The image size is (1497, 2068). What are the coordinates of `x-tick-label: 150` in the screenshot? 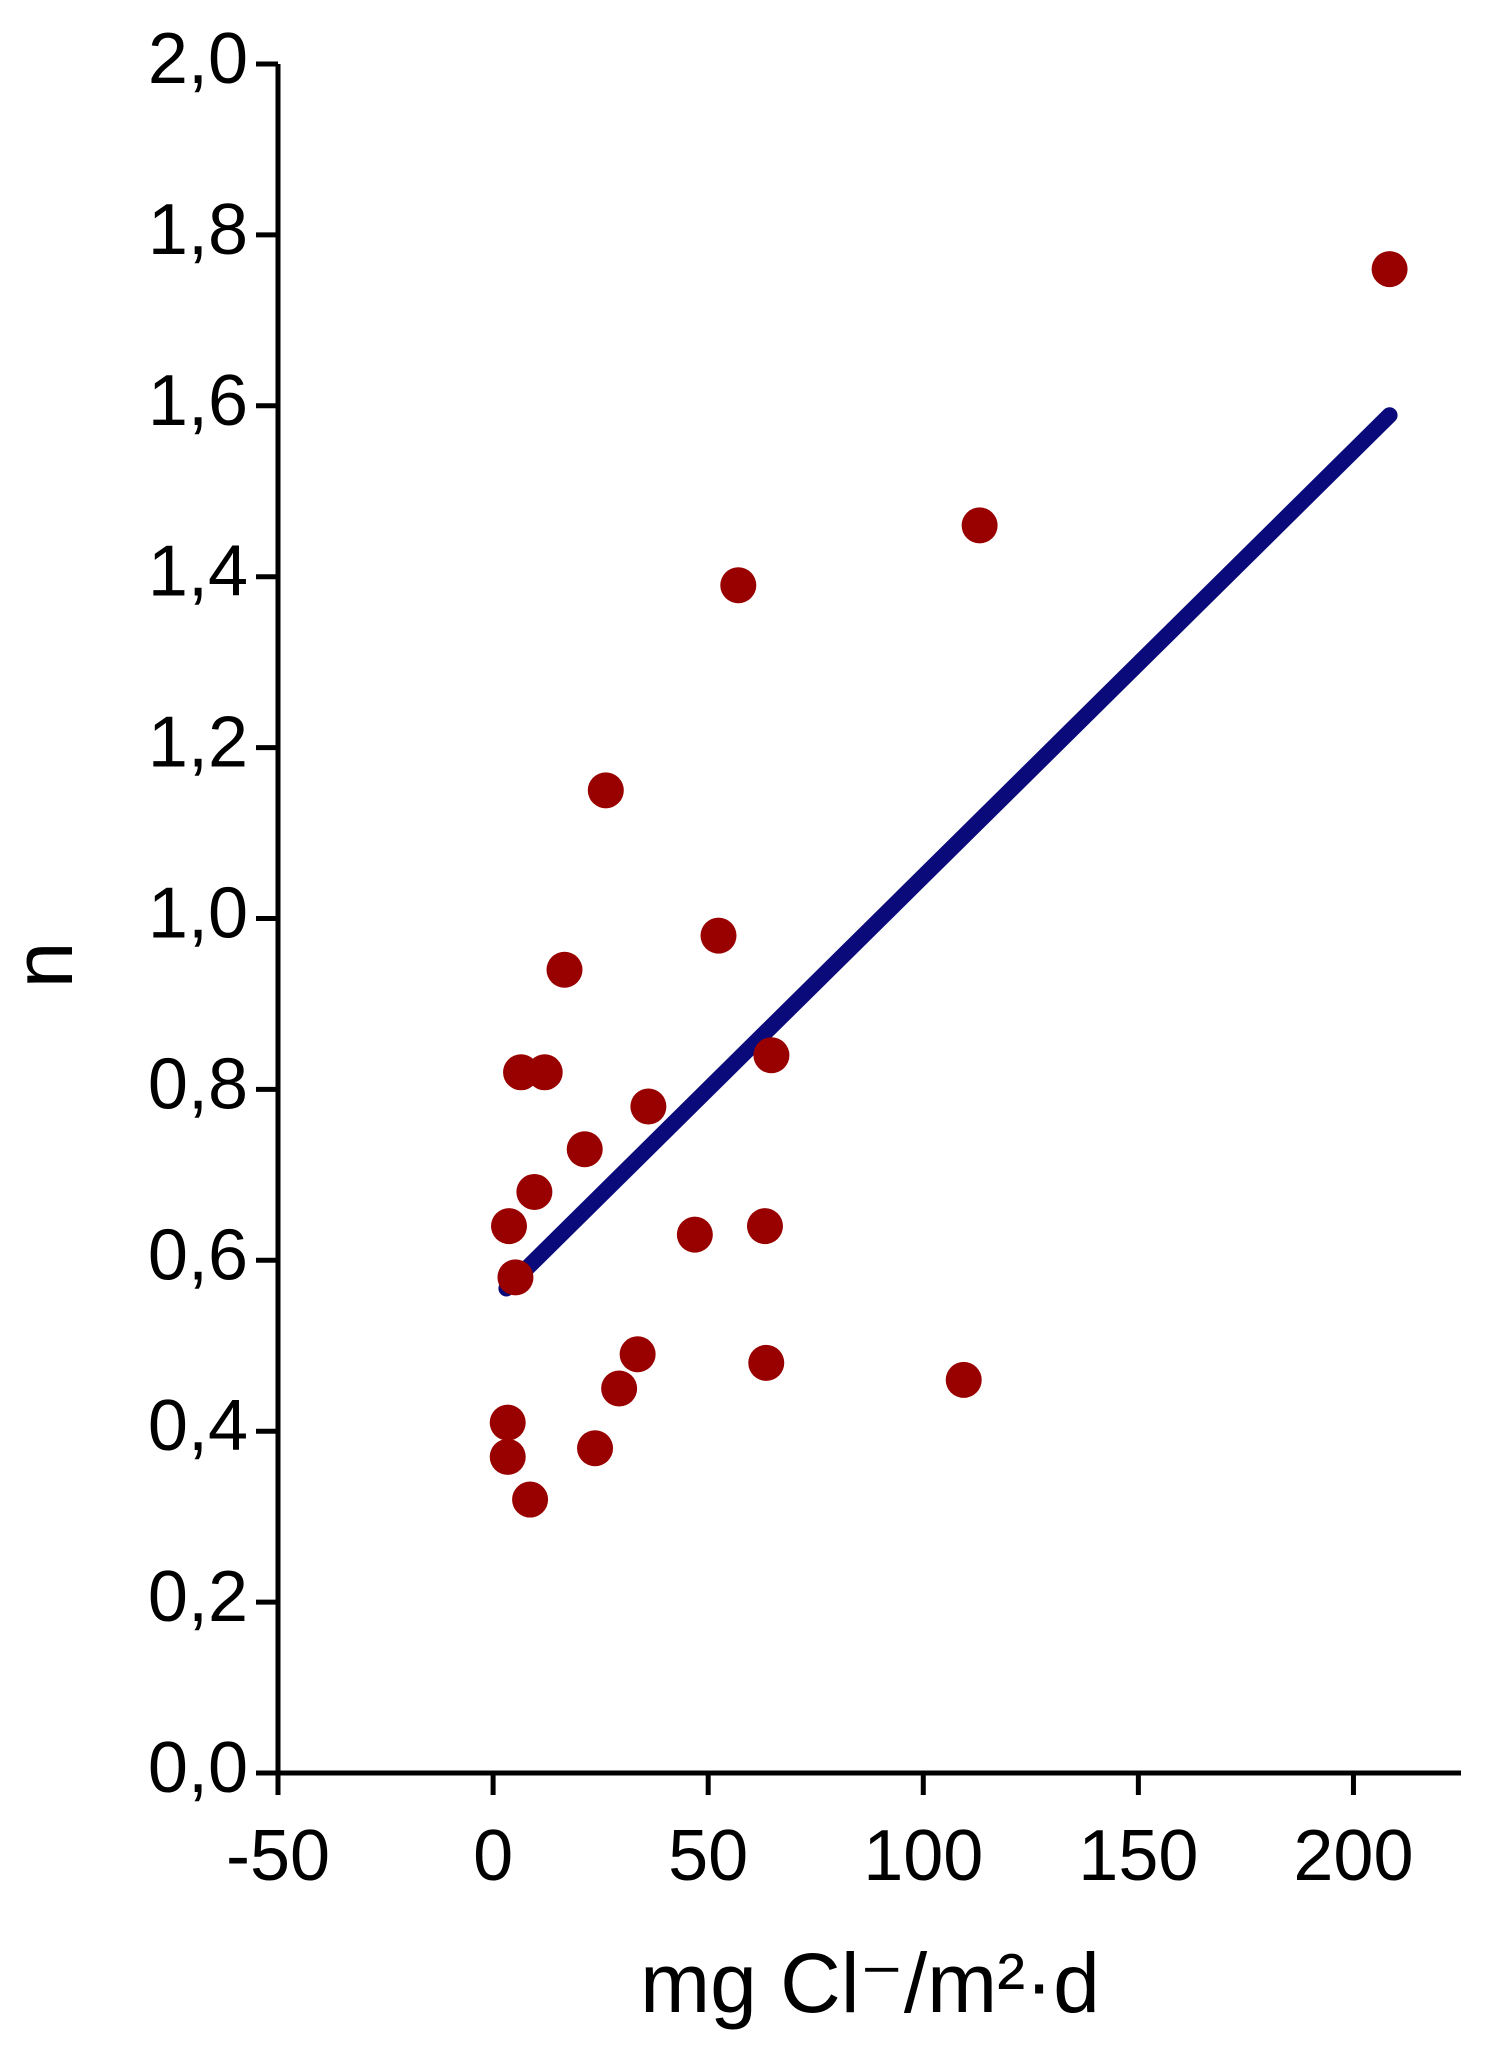 It's located at (1138, 1856).